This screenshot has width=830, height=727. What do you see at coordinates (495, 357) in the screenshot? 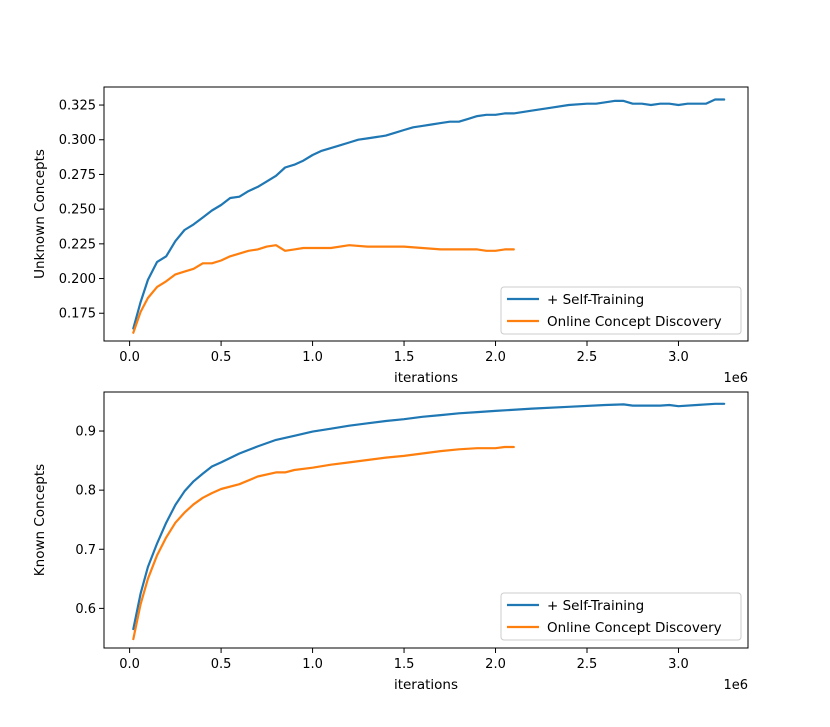
I see `unknown-x-tick-label: 2.0` at bounding box center [495, 357].